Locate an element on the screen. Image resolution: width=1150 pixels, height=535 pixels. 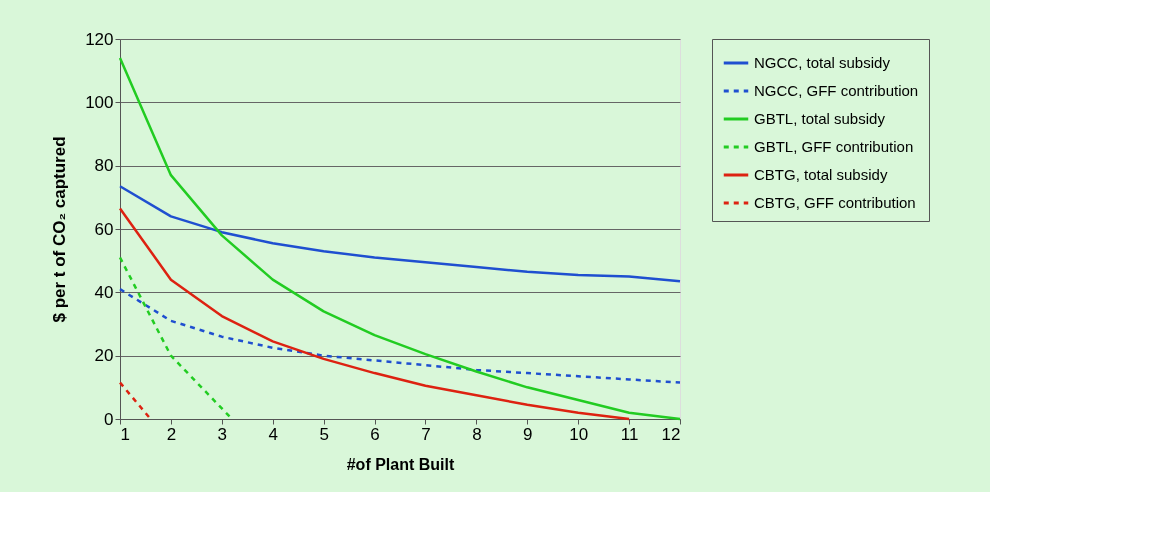
legend-label: GBTL, total subsidy is located at coordinates (820, 118).